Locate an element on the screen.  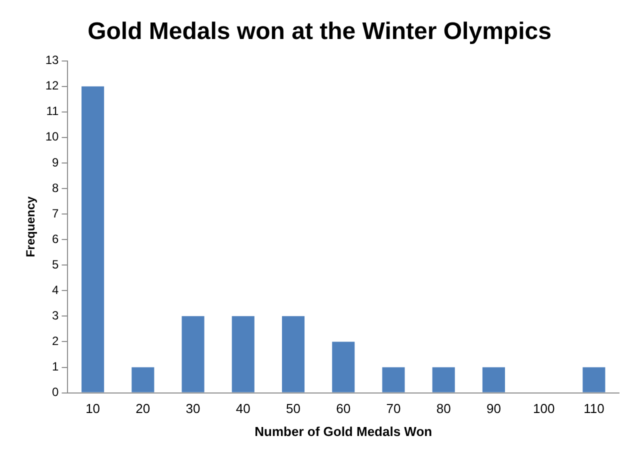
y-tick-label: 2 is located at coordinates (56, 341).